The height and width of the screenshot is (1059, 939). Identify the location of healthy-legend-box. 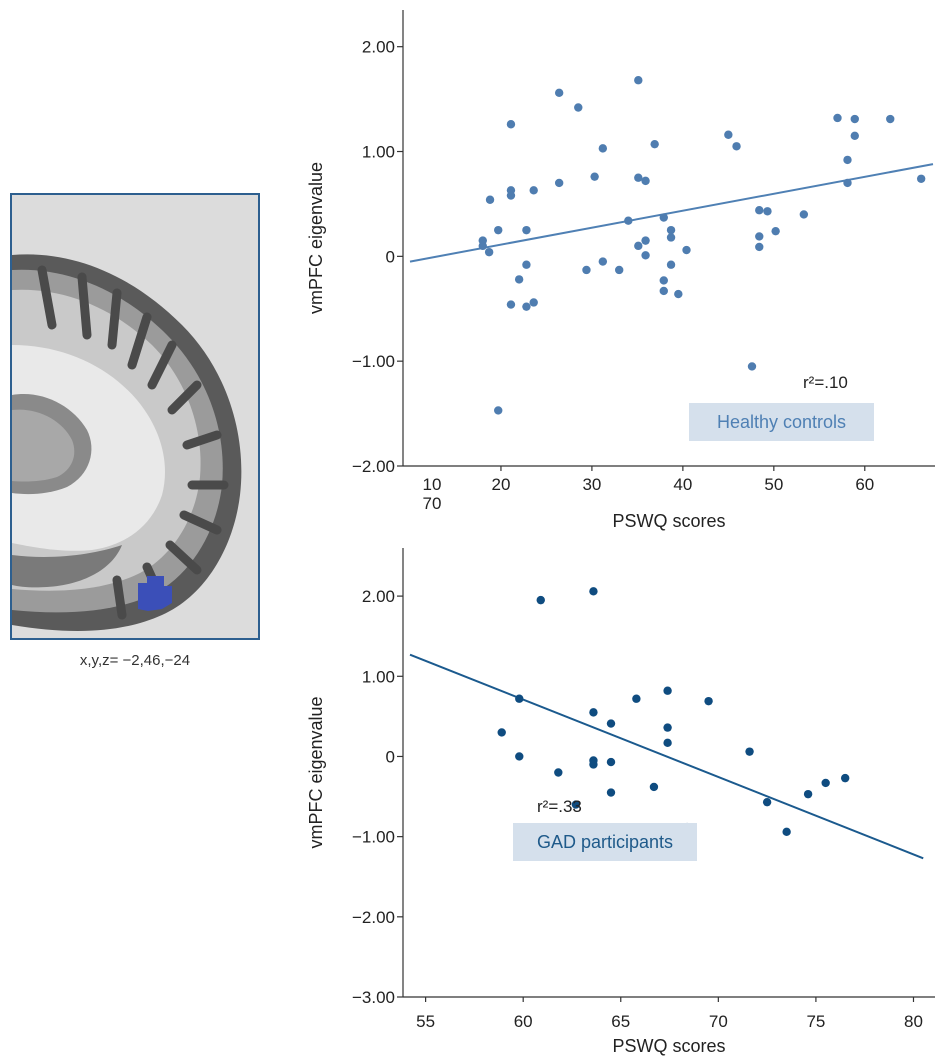
(781, 422).